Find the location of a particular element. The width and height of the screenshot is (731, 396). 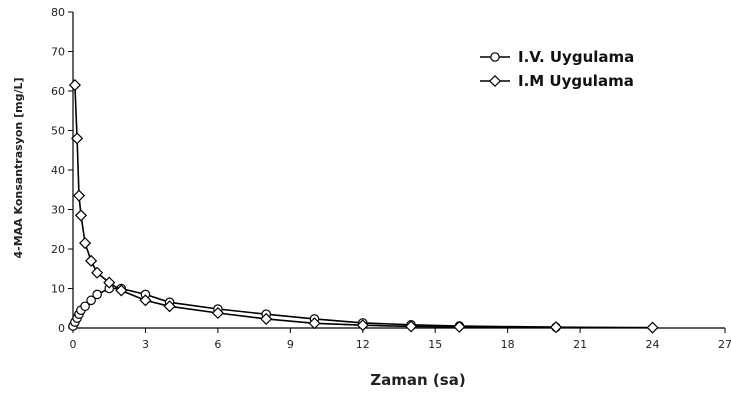

x-axis: 0 3 6 9 12 15 18 21 24 27 is located at coordinates (400, 339).